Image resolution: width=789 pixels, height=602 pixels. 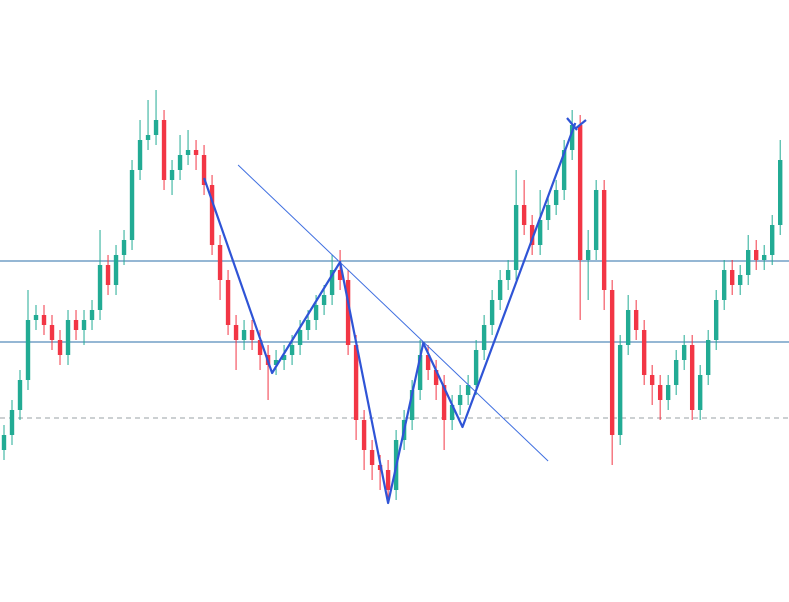 What do you see at coordinates (580, 124) in the screenshot?
I see `marker-stroke` at bounding box center [580, 124].